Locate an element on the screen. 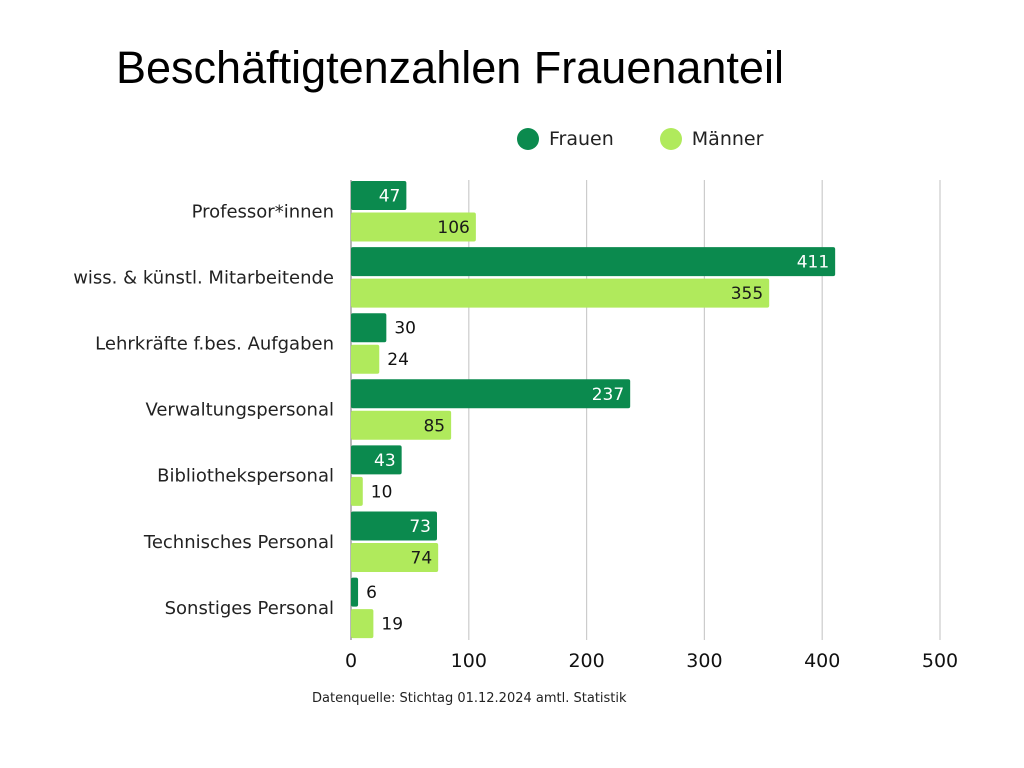 The image size is (1024, 768). data-label: 19 is located at coordinates (392, 625).